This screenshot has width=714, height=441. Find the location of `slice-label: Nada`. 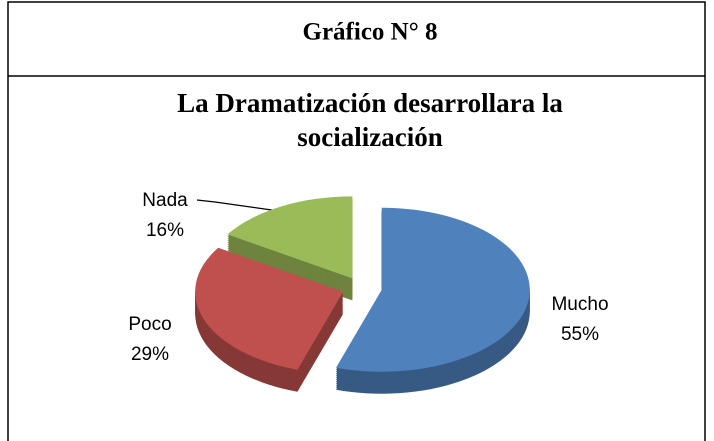

slice-label: Nada is located at coordinates (165, 200).